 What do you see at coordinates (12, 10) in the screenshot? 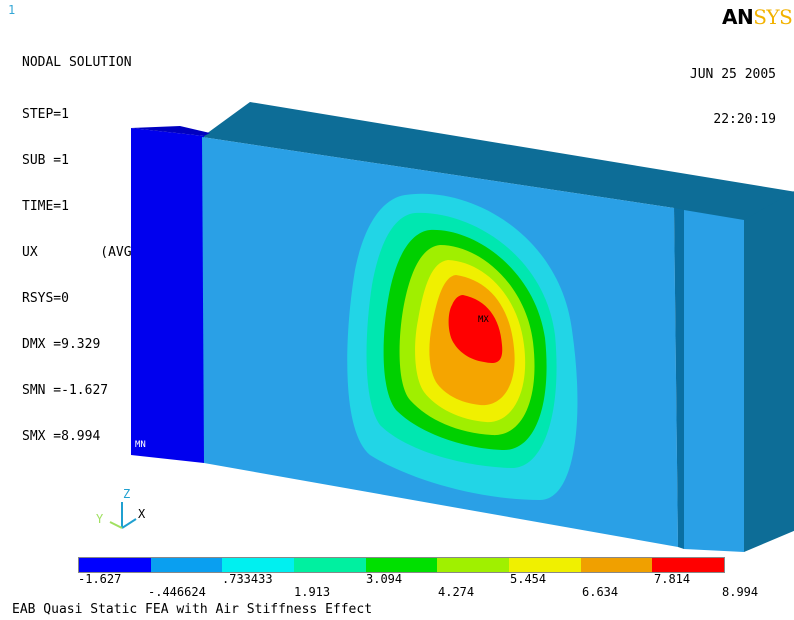
I see `window-number: 1` at bounding box center [12, 10].